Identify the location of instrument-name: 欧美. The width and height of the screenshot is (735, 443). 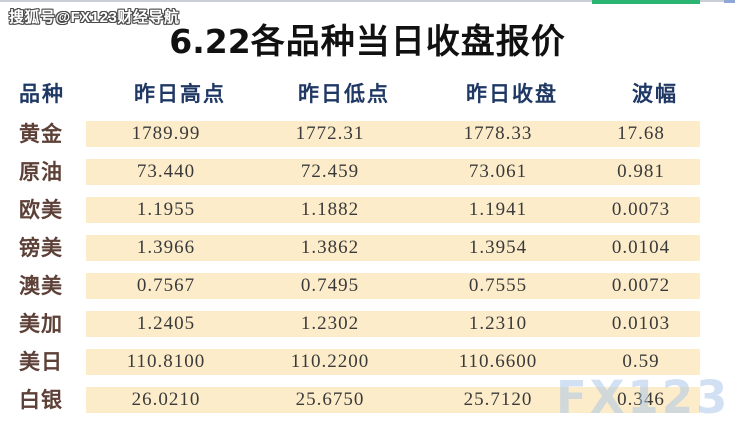
(41, 210).